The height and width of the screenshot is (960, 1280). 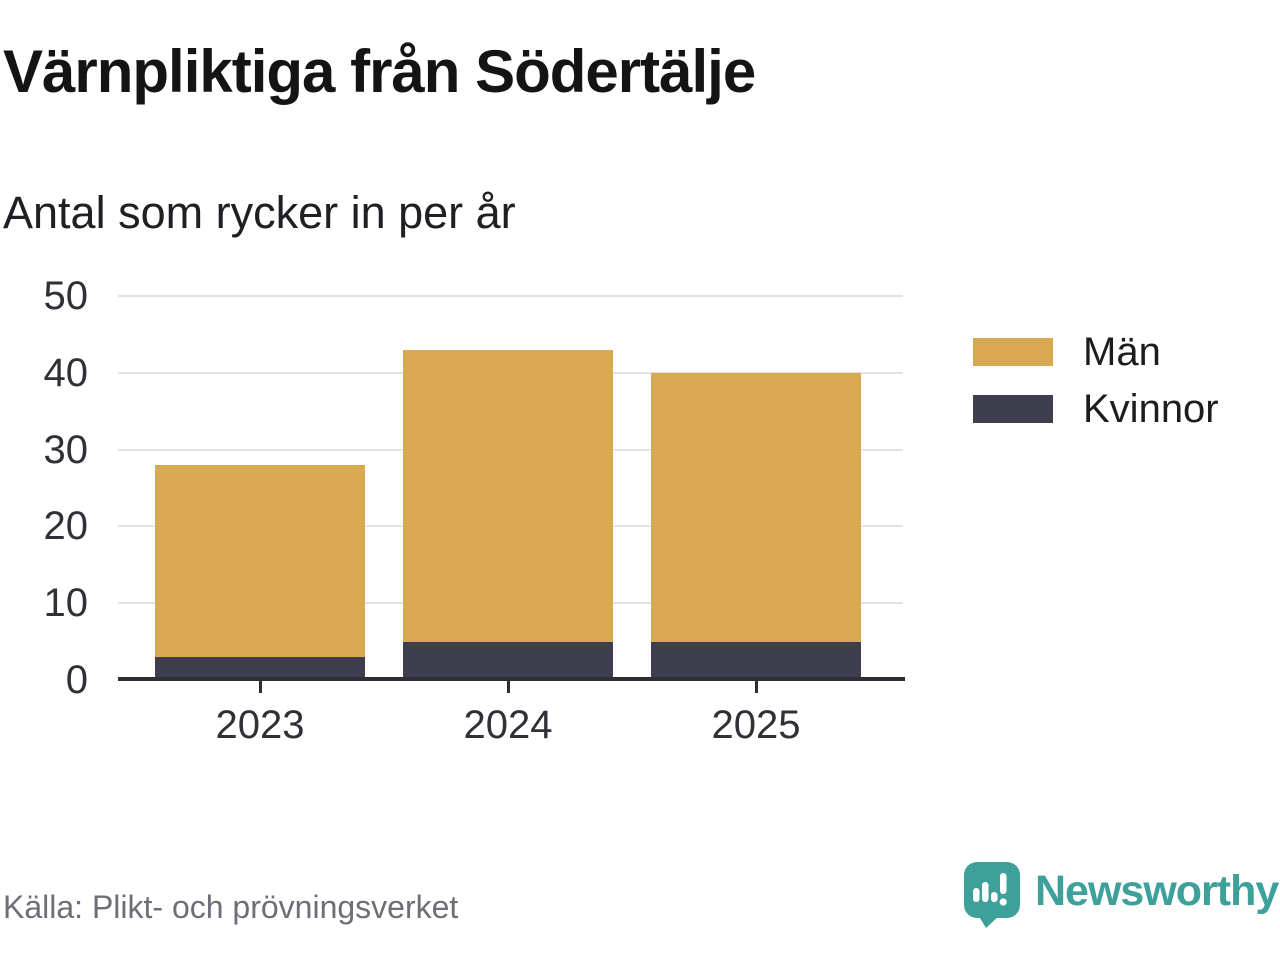 I want to click on legend-label-men: Män, so click(x=1122, y=352).